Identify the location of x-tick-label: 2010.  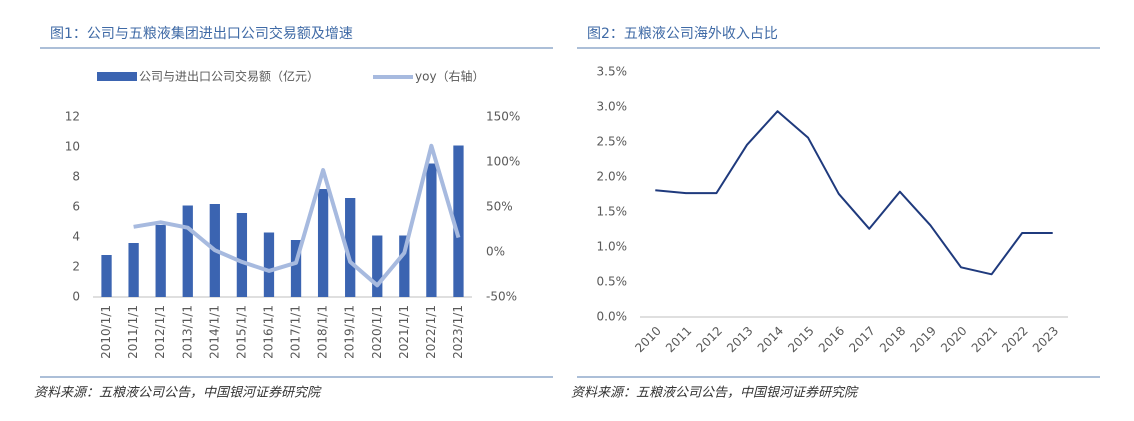
(647, 339).